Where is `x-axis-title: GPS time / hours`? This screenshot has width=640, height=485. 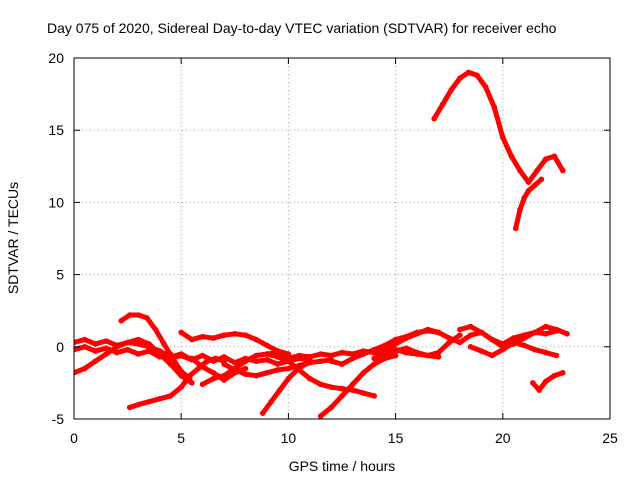 x-axis-title: GPS time / hours is located at coordinates (342, 466).